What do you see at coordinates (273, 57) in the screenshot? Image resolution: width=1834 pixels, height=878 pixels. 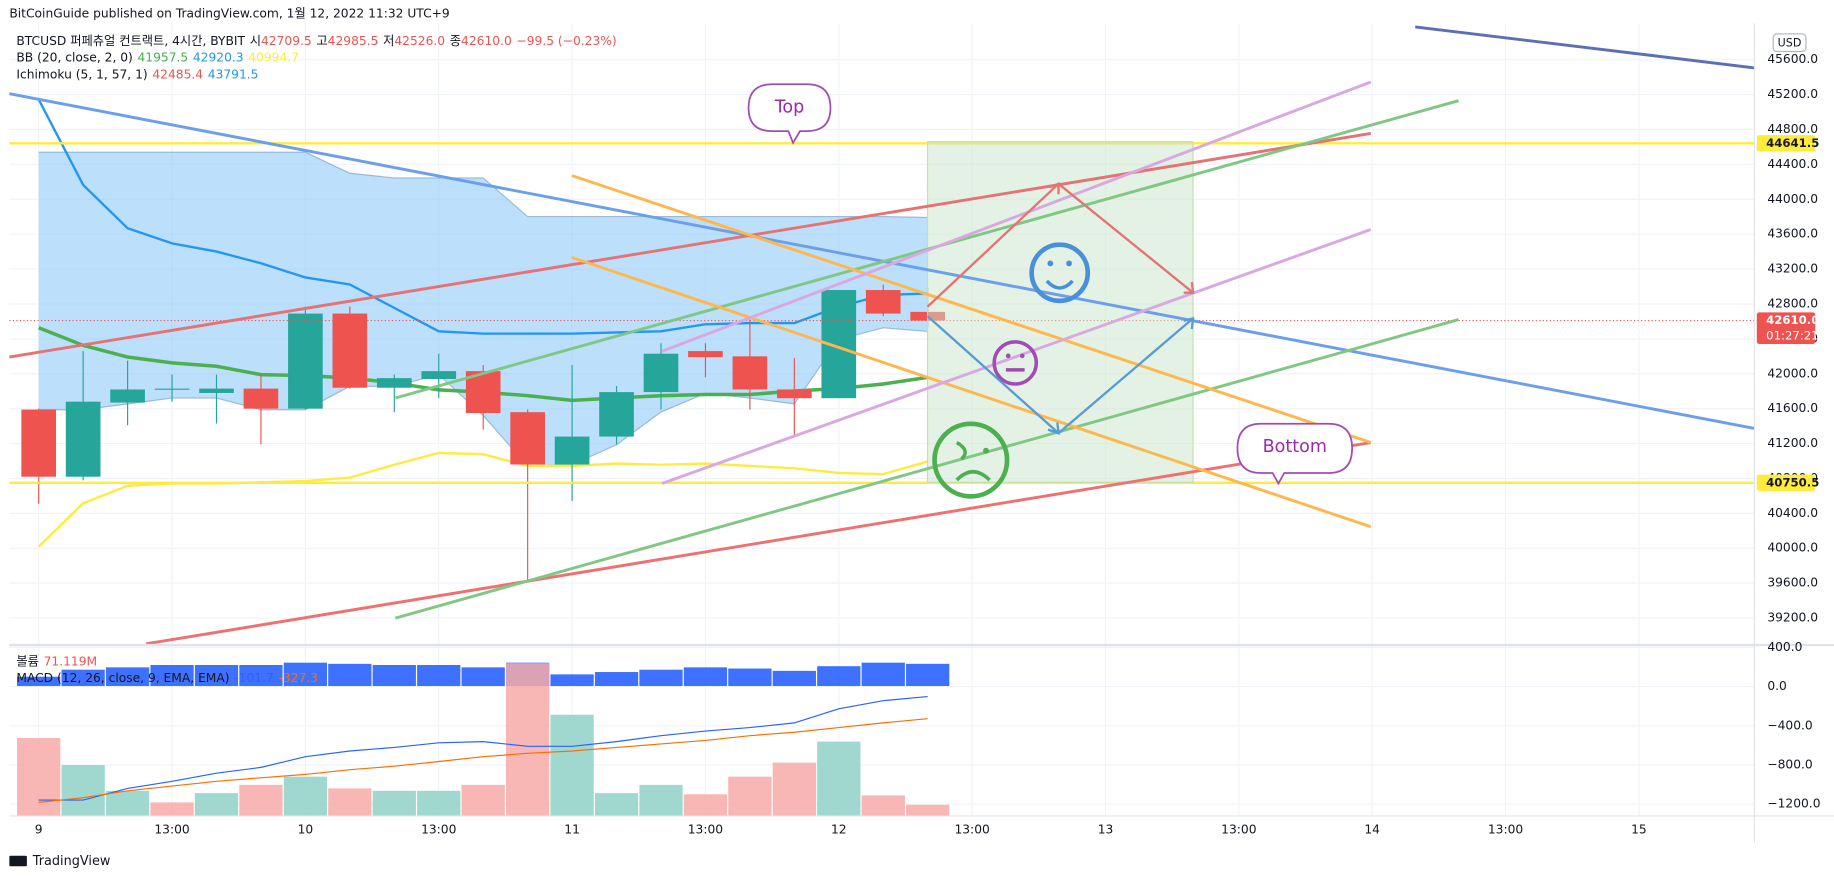 I see `legend-value: 40994.7` at bounding box center [273, 57].